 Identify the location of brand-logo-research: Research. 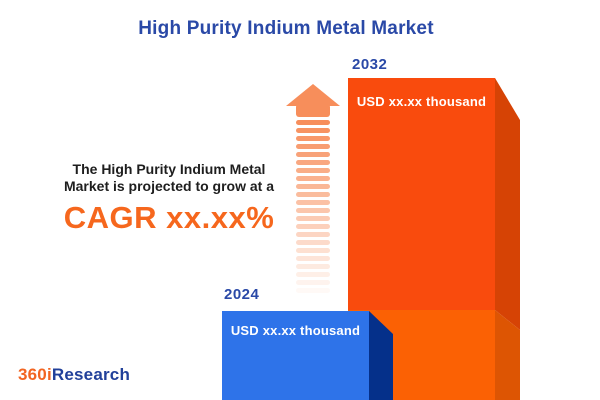
(91, 374).